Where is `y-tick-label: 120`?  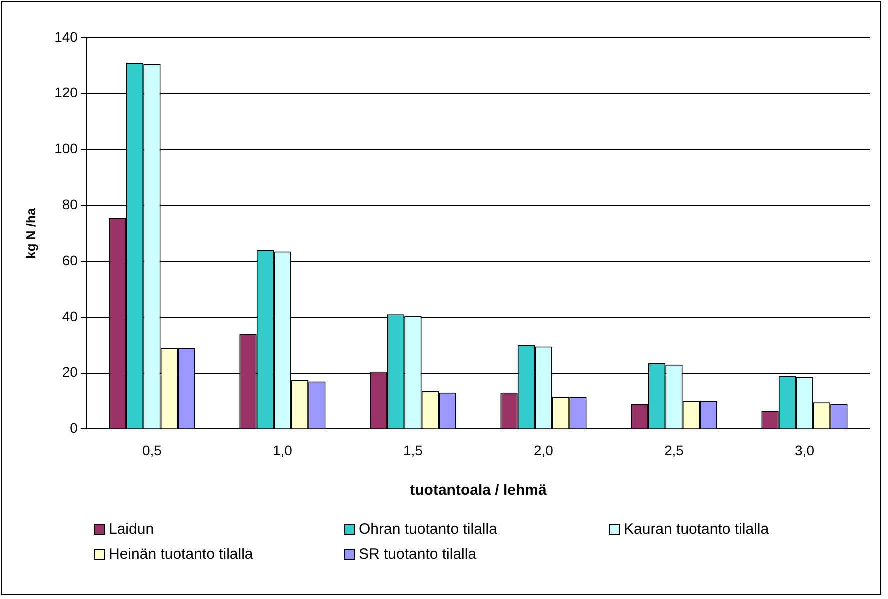
y-tick-label: 120 is located at coordinates (66, 92).